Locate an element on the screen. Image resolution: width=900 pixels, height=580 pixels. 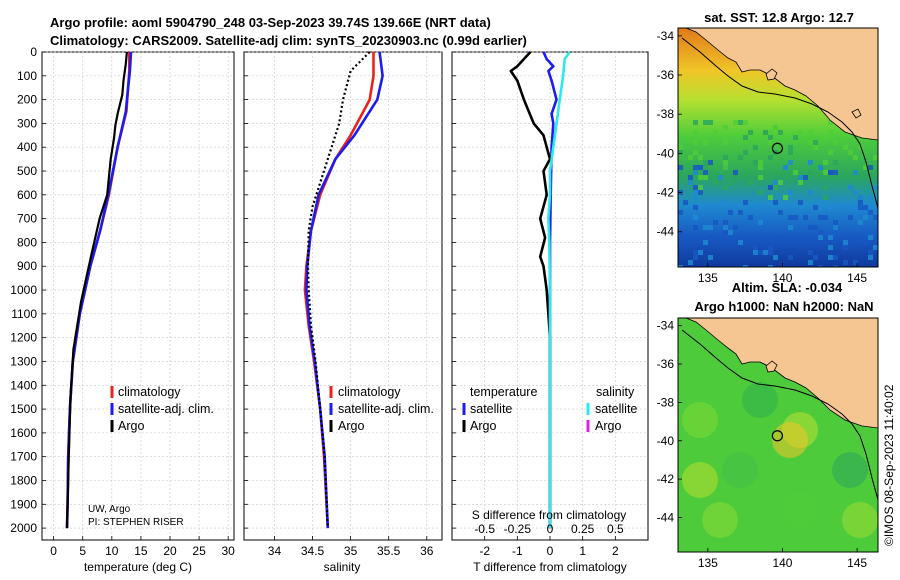
y-tick-label: 1600 is located at coordinates (23, 433).